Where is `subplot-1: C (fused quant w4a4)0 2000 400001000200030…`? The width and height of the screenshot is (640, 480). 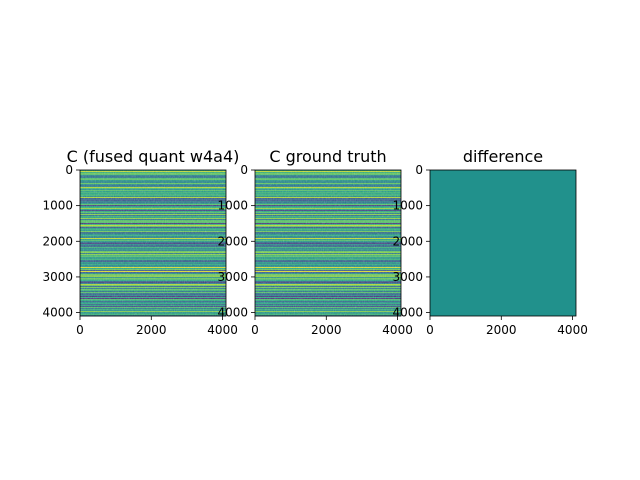 subplot-1: C (fused quant w4a4)0 2000 400001000200030… is located at coordinates (140, 242).